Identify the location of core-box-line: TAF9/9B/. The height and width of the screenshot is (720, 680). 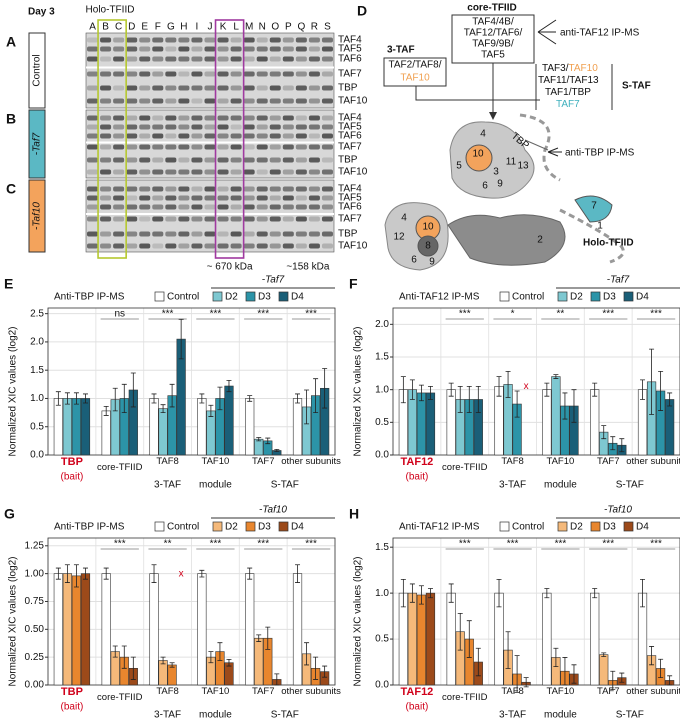
(493, 44).